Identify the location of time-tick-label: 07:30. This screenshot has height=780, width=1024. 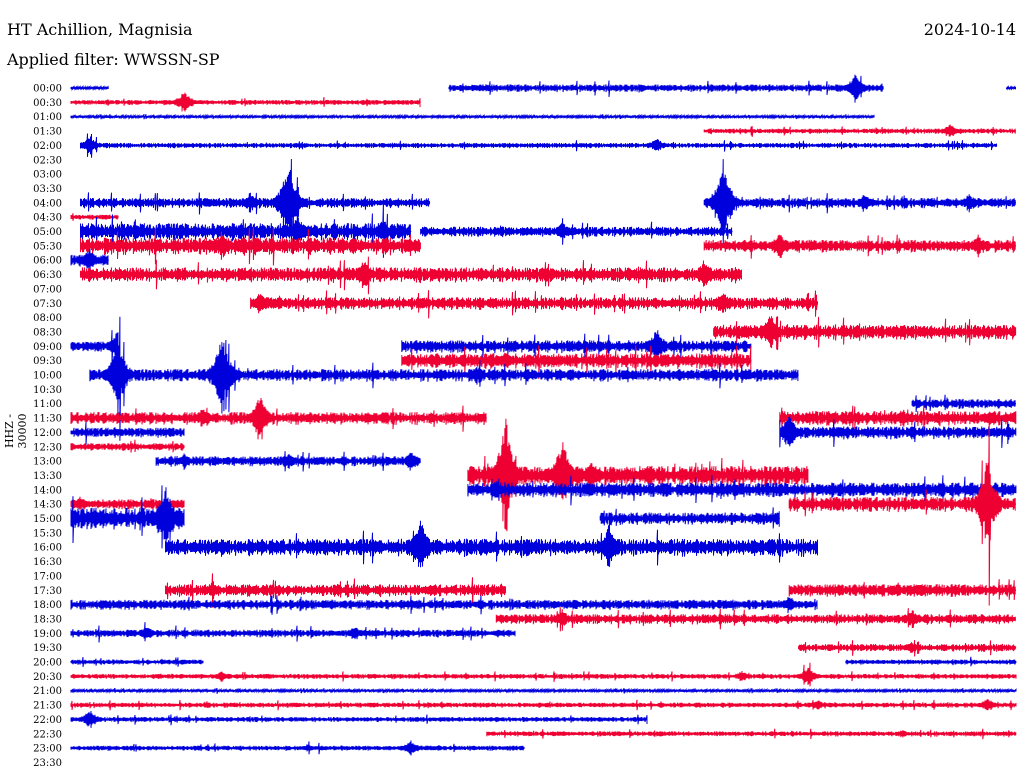
(47, 304).